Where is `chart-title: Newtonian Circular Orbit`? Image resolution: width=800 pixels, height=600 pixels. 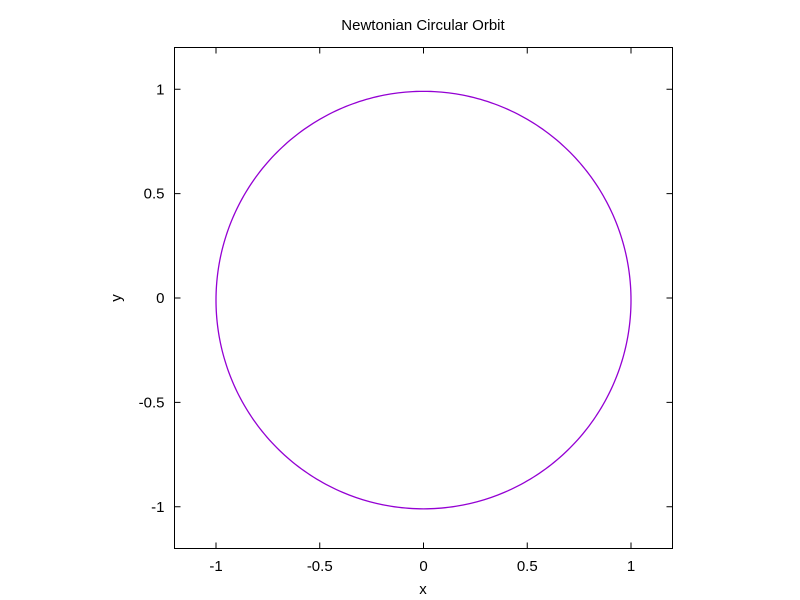
chart-title: Newtonian Circular Orbit is located at coordinates (423, 25).